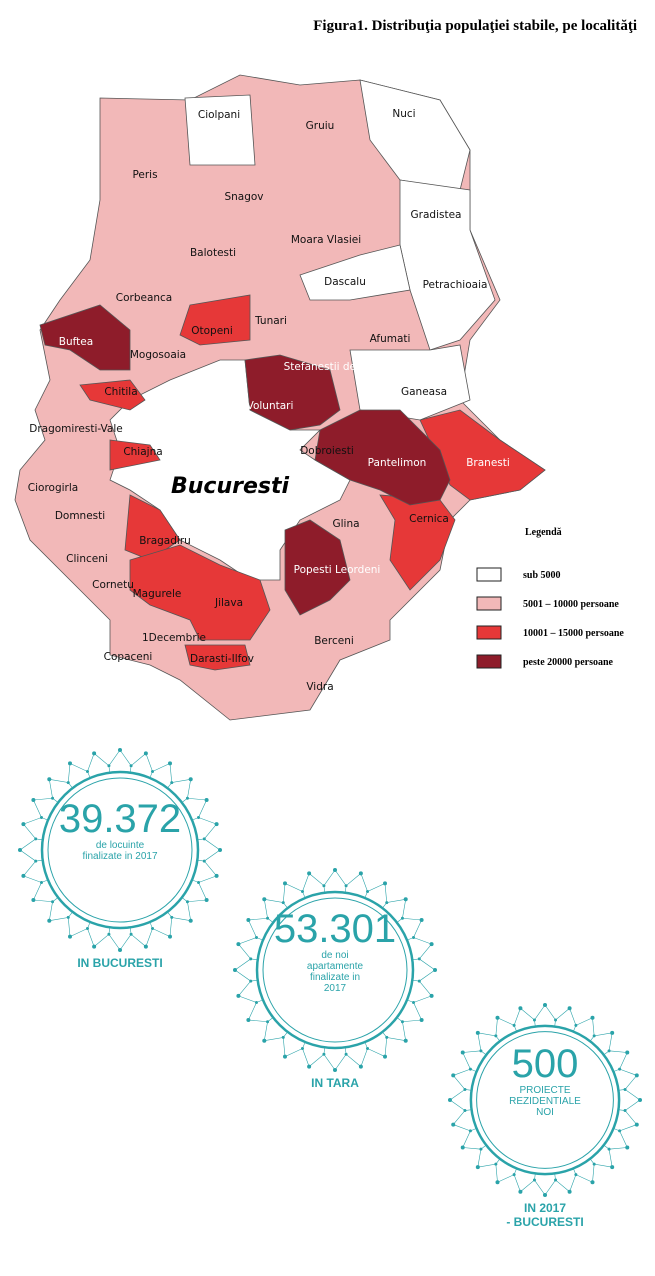 The image size is (655, 1276). Describe the element at coordinates (455, 285) in the screenshot. I see `locality-label: Petrachioaia` at that location.